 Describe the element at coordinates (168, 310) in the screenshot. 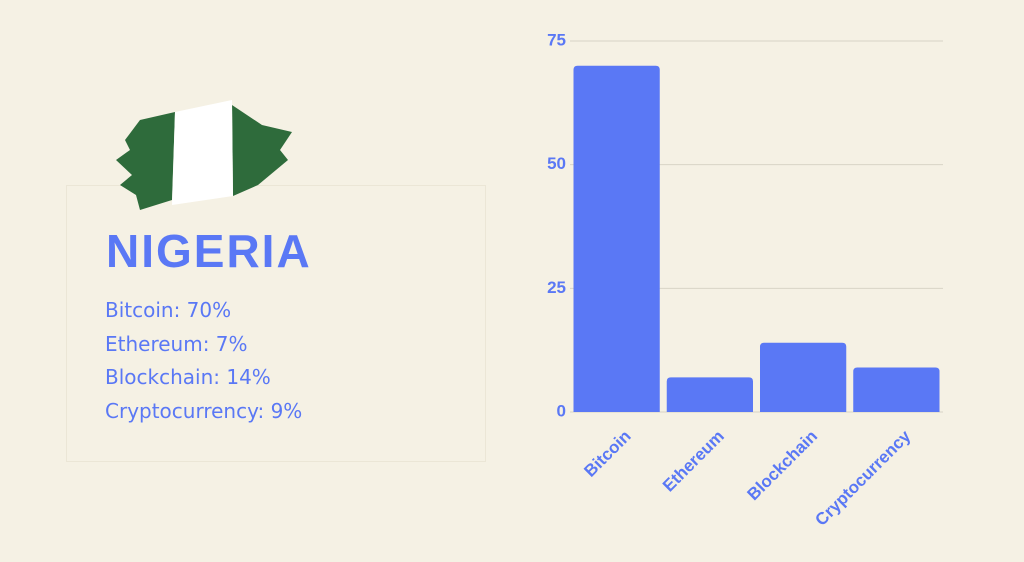

I see `stat: Bitcoin: 70%` at that location.